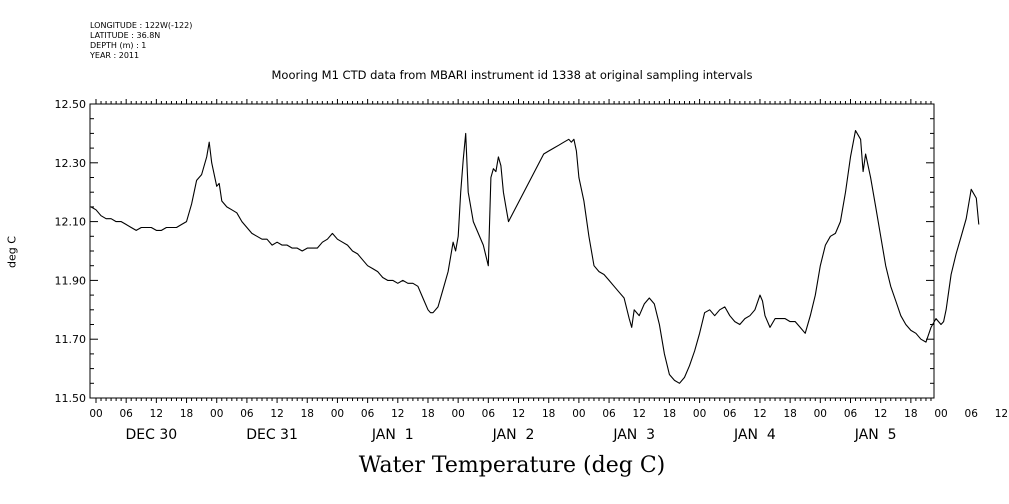 This screenshot has height=504, width=1009. I want to click on depth-label: DEPTH (m) : 1, so click(118, 45).